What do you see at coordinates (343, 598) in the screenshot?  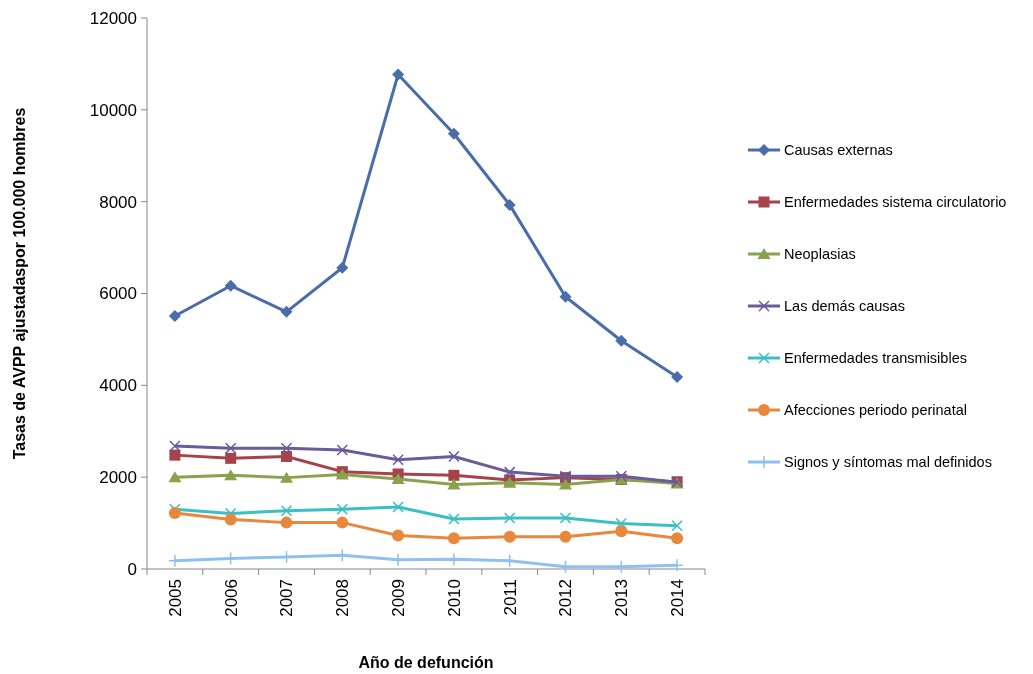 I see `x-tick-label: 2008` at bounding box center [343, 598].